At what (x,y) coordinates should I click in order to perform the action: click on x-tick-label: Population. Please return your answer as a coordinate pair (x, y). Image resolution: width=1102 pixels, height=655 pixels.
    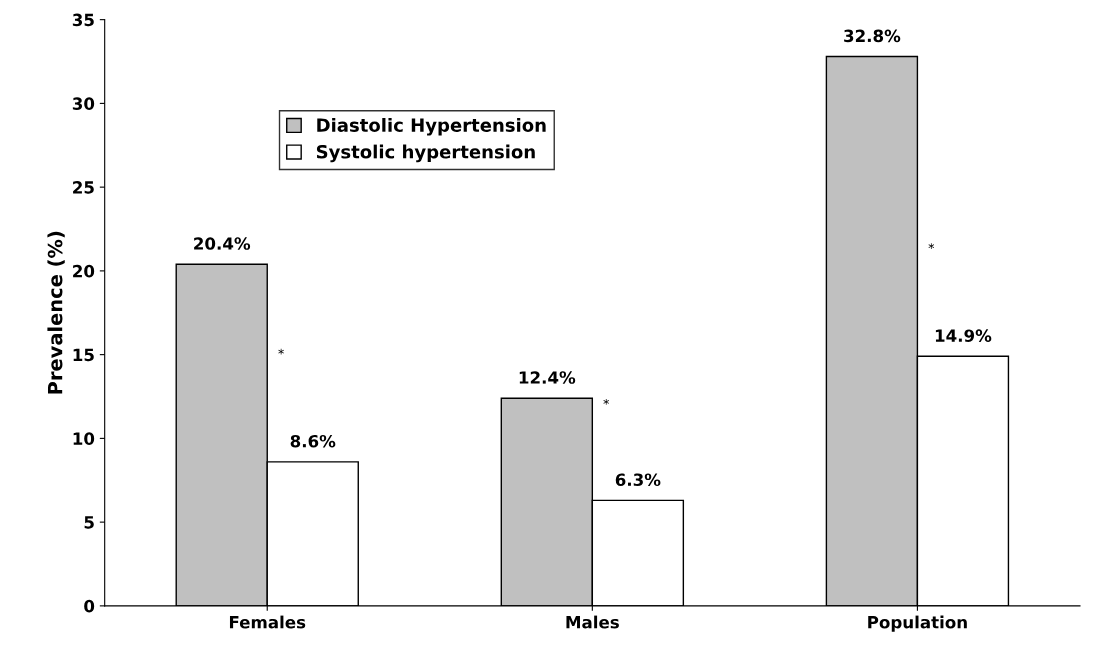
    Looking at the image, I should click on (917, 623).